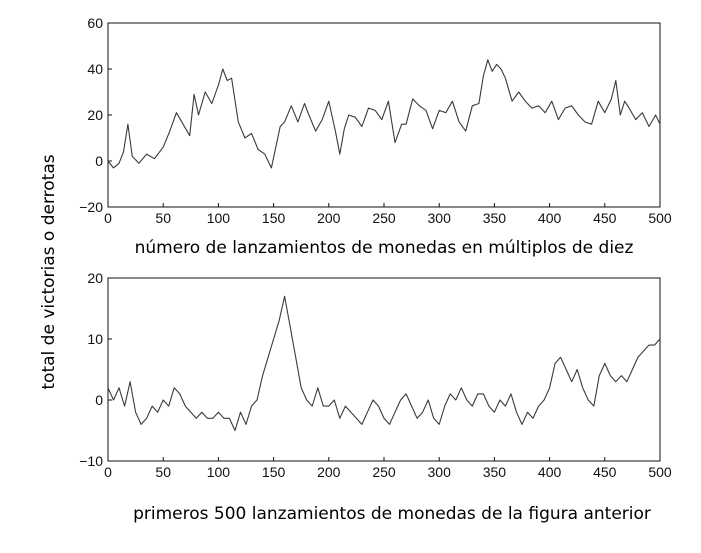  Describe the element at coordinates (660, 472) in the screenshot. I see `bottom-x-tick-label: 500` at that location.